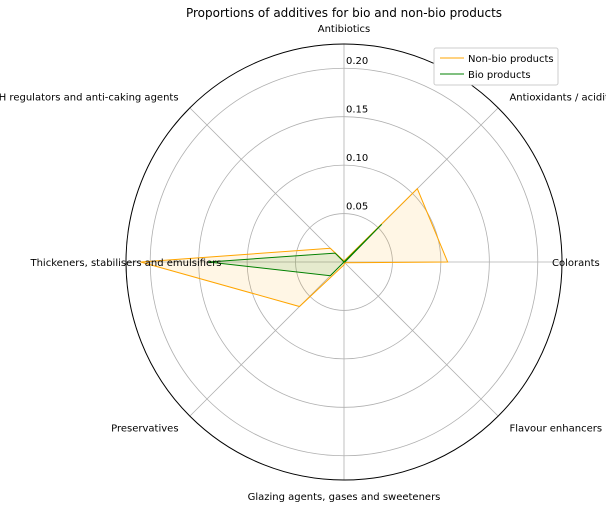 This screenshot has height=508, width=606. What do you see at coordinates (89, 98) in the screenshot?
I see `axis-label: pH regulators and anti-caking agents` at bounding box center [89, 98].